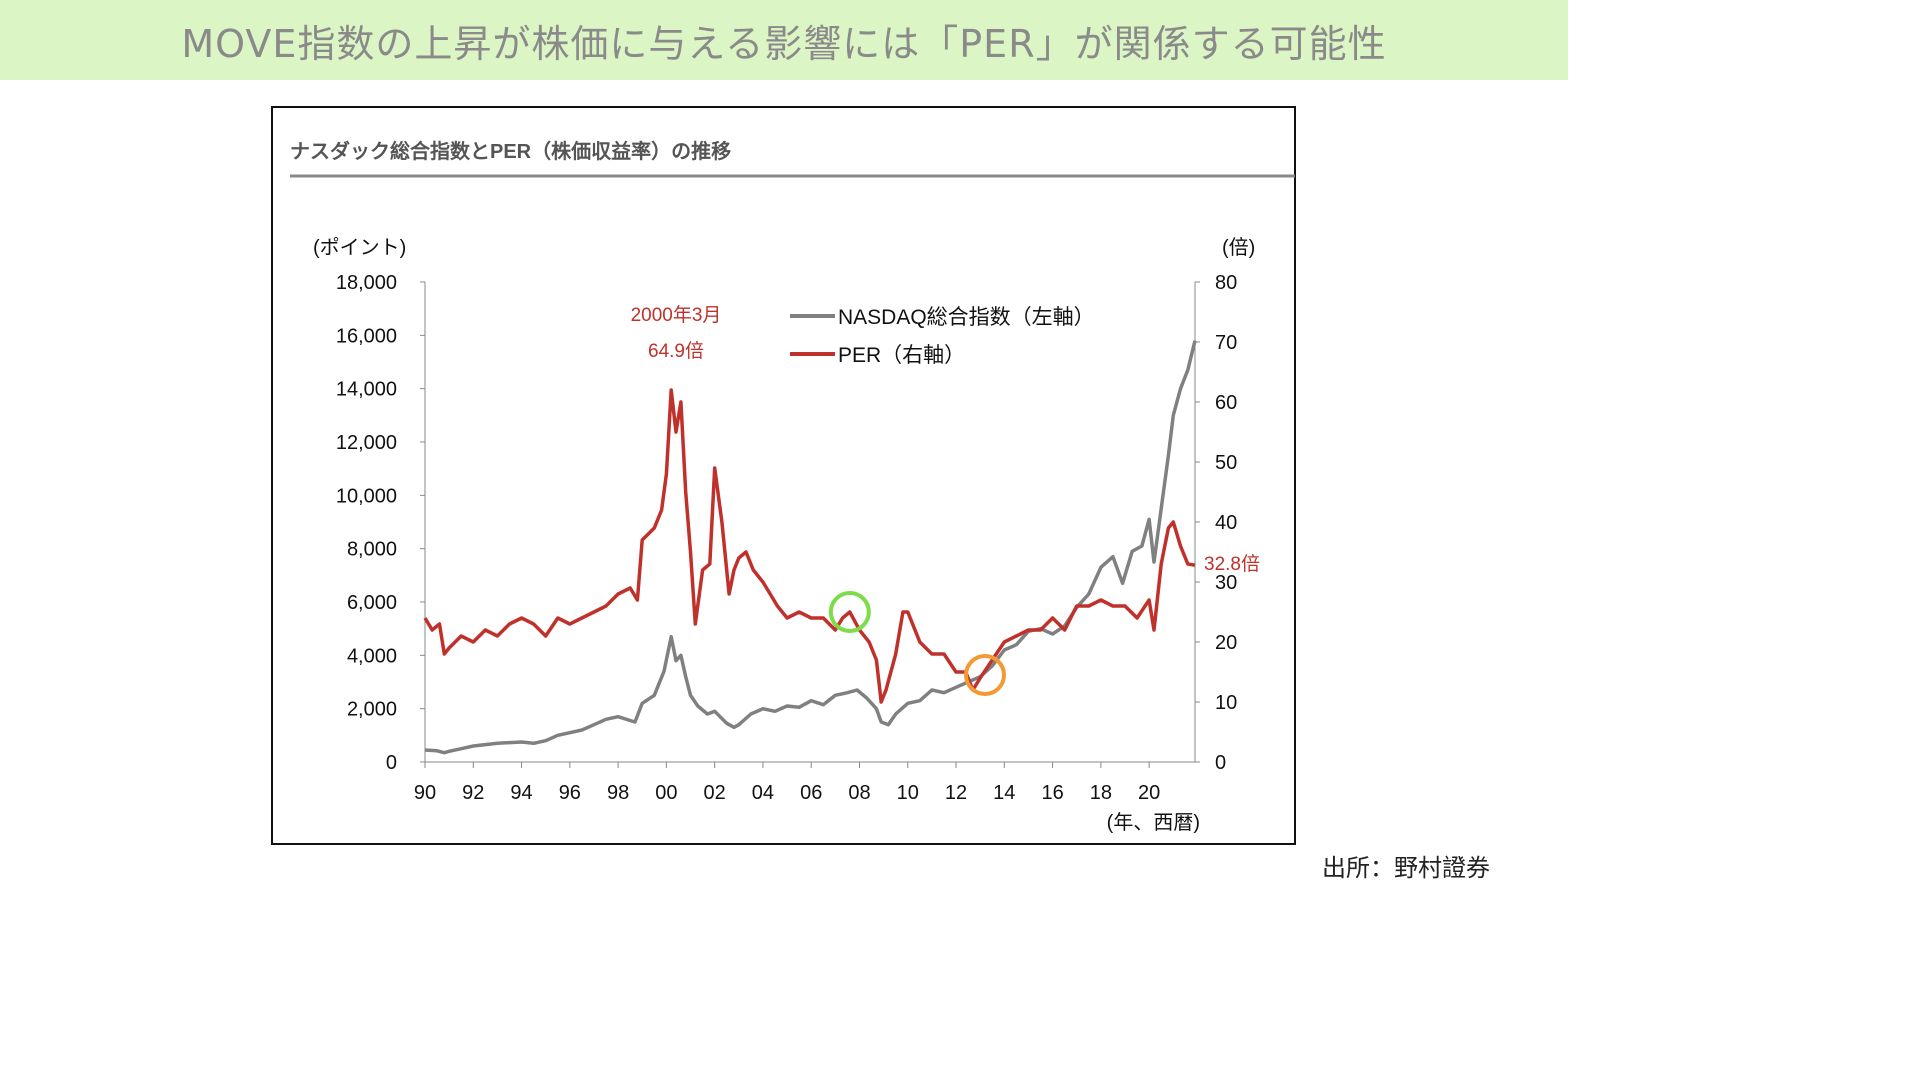 Image resolution: width=1920 pixels, height=1080 pixels. Describe the element at coordinates (1226, 283) in the screenshot. I see `right-tick-label: 80` at that location.